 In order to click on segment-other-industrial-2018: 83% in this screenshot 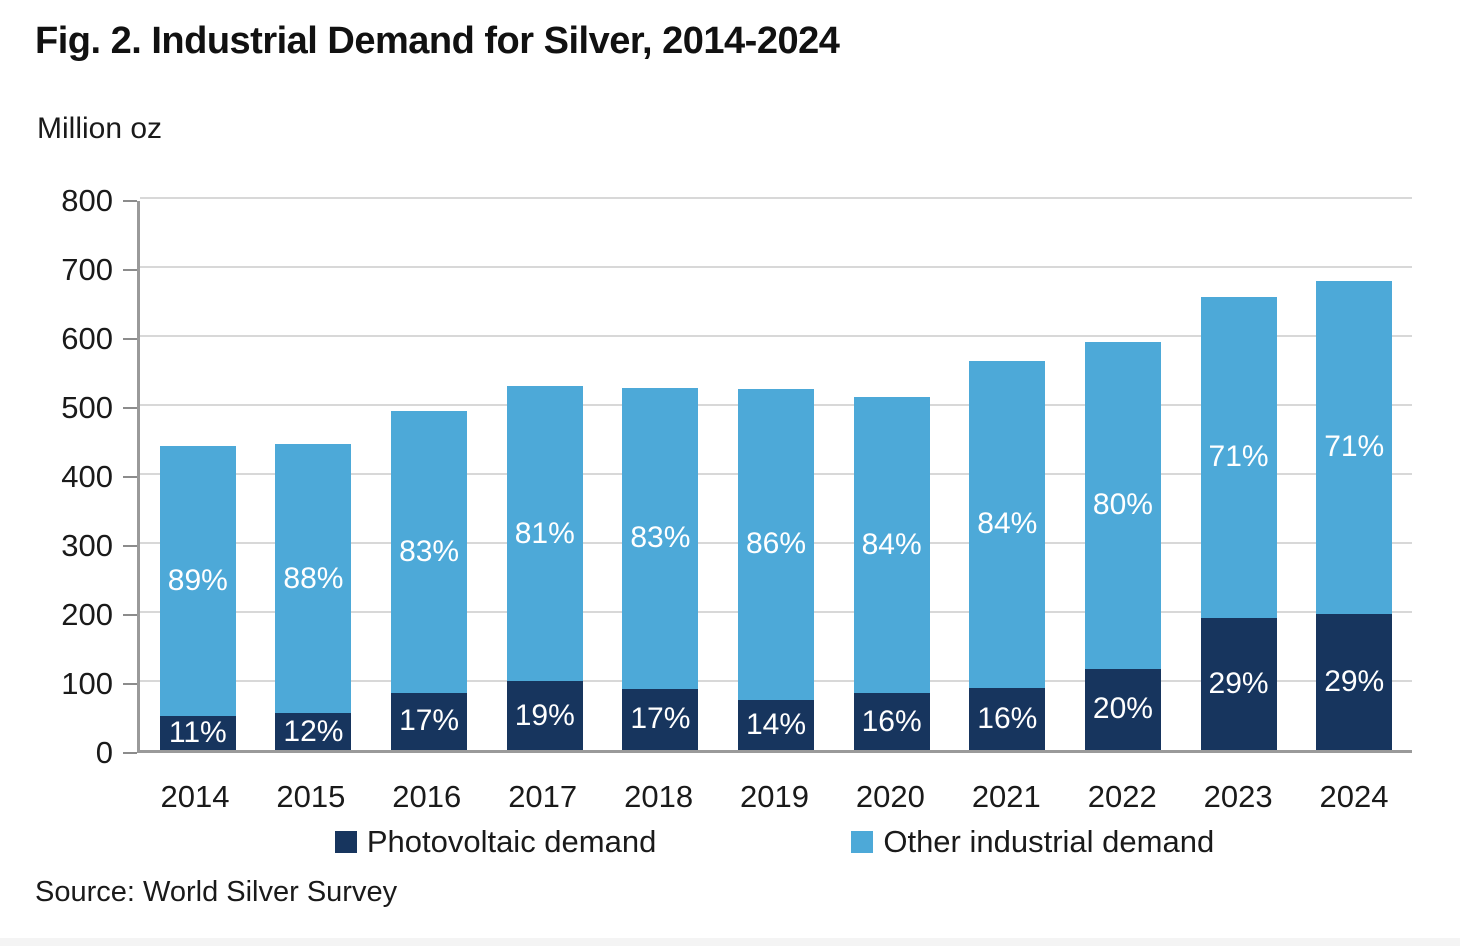, I will do `click(660, 538)`.